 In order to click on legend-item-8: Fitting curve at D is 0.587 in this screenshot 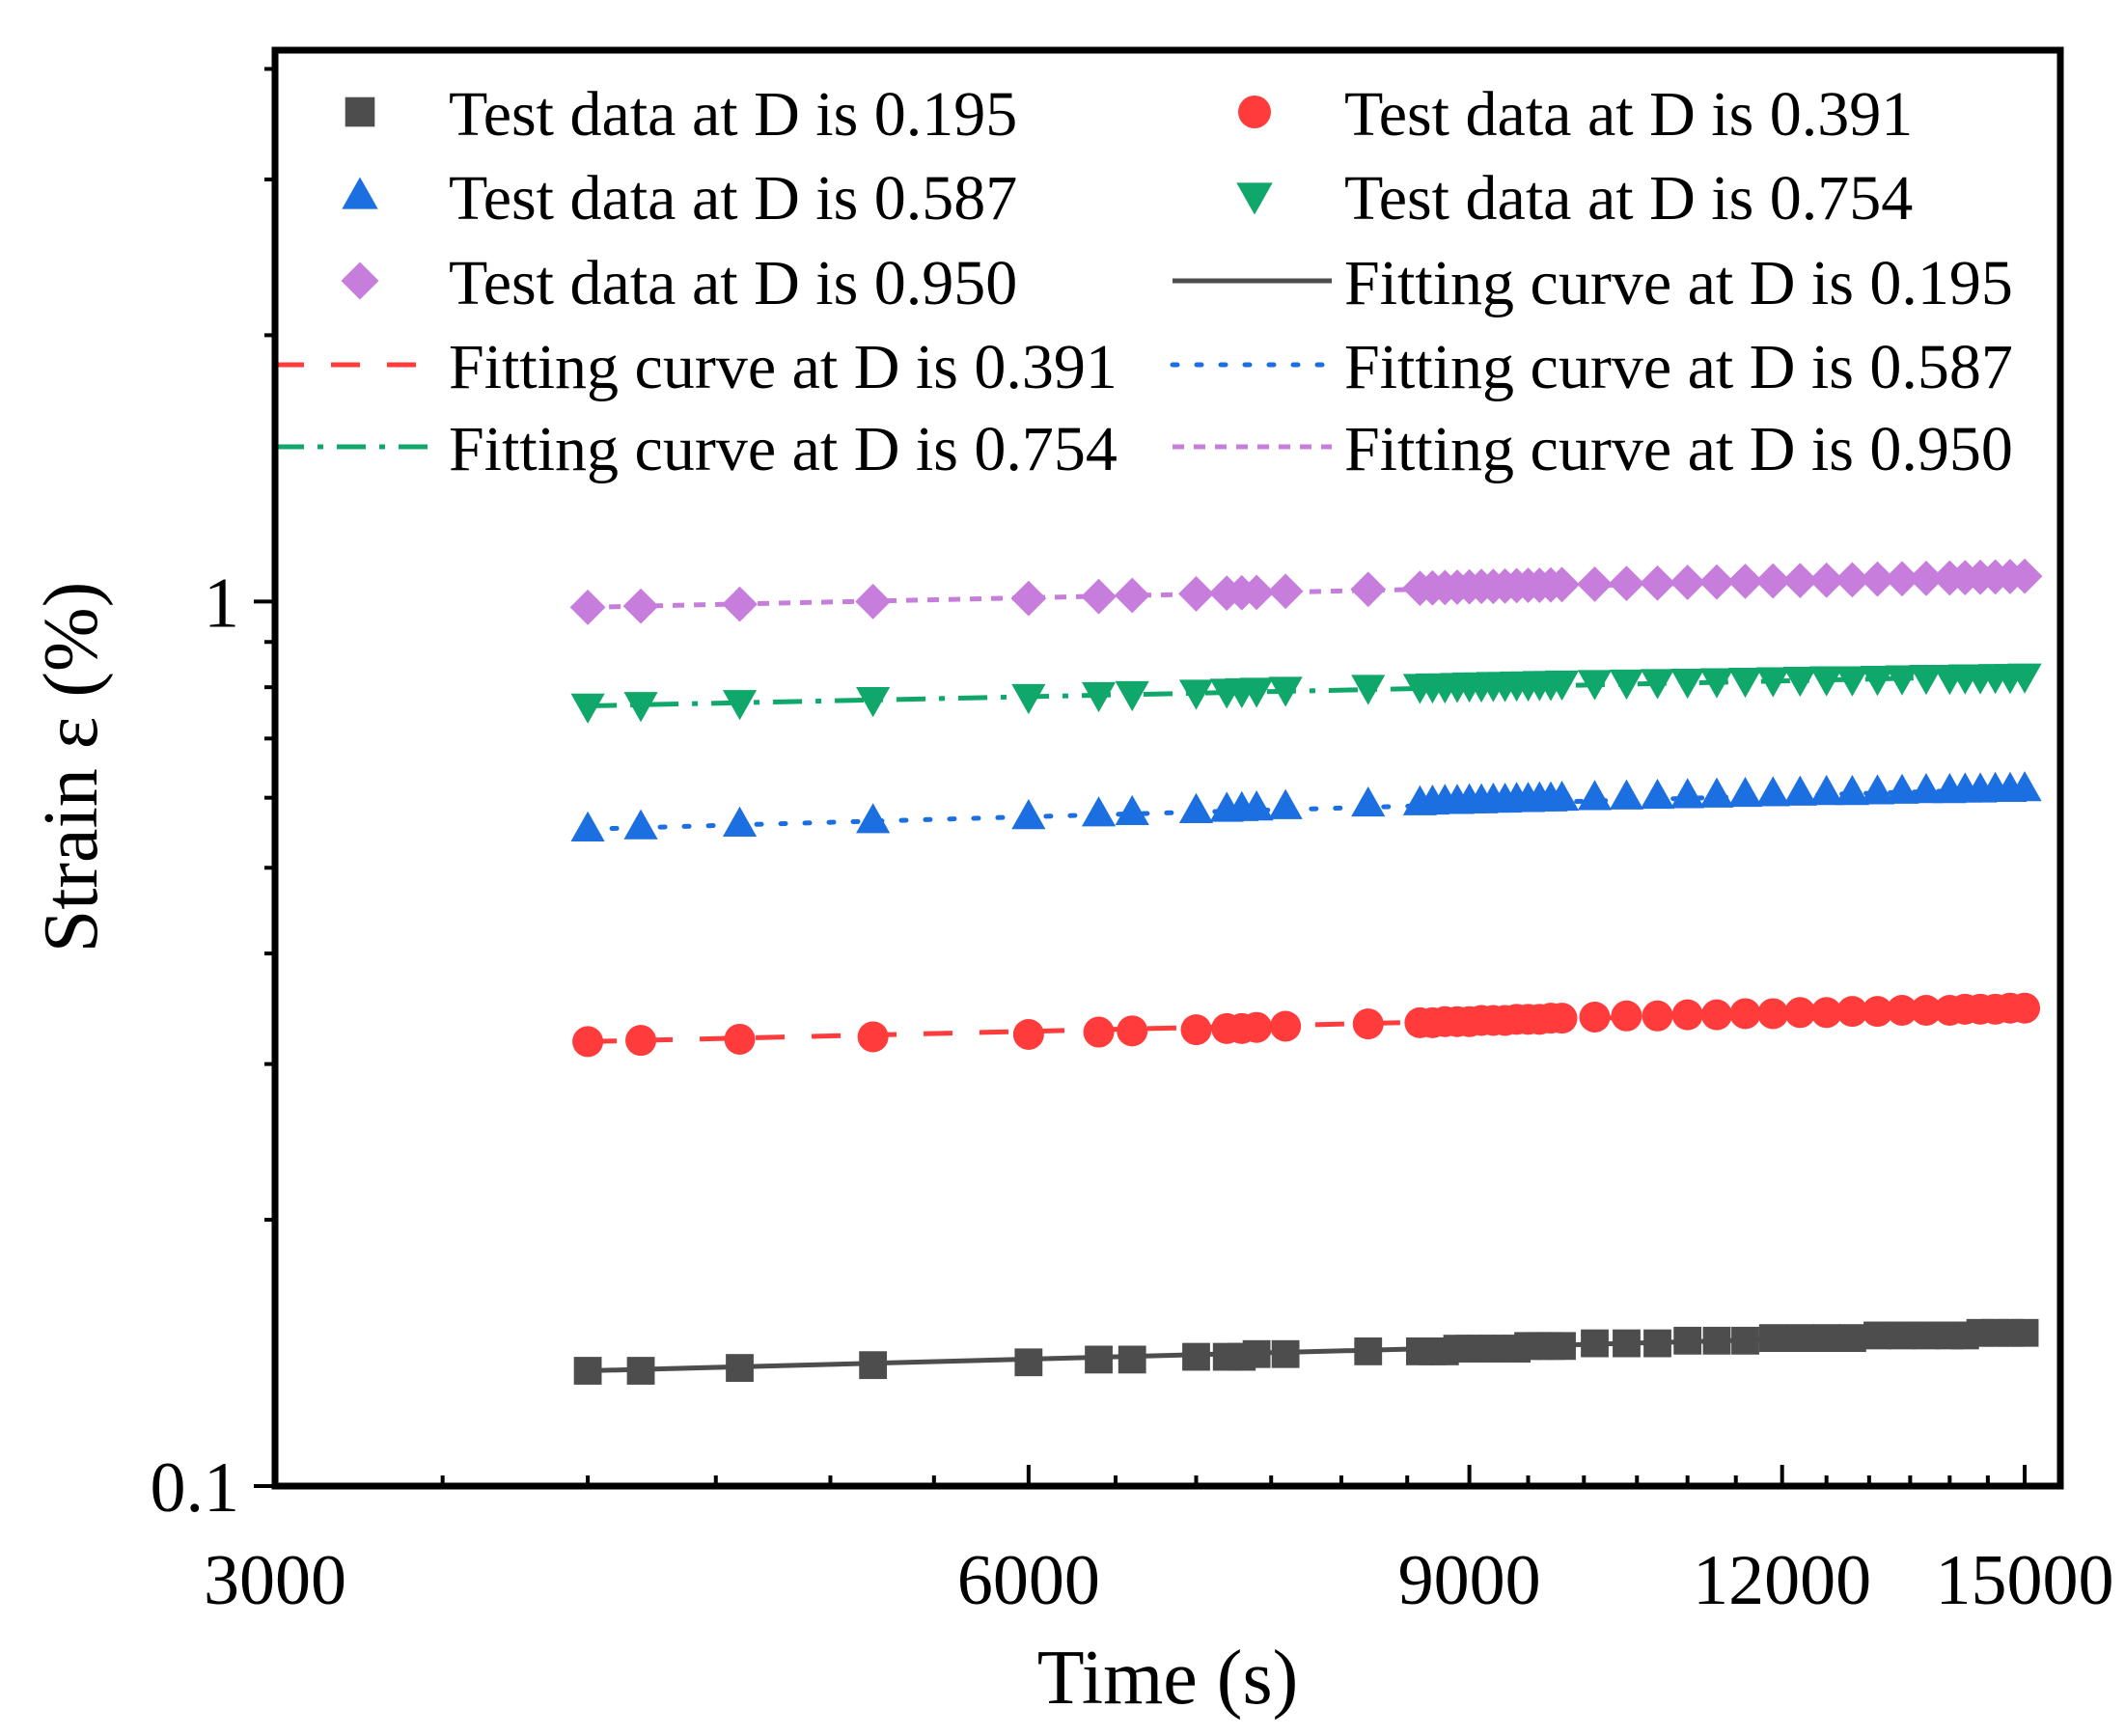, I will do `click(1591, 367)`.